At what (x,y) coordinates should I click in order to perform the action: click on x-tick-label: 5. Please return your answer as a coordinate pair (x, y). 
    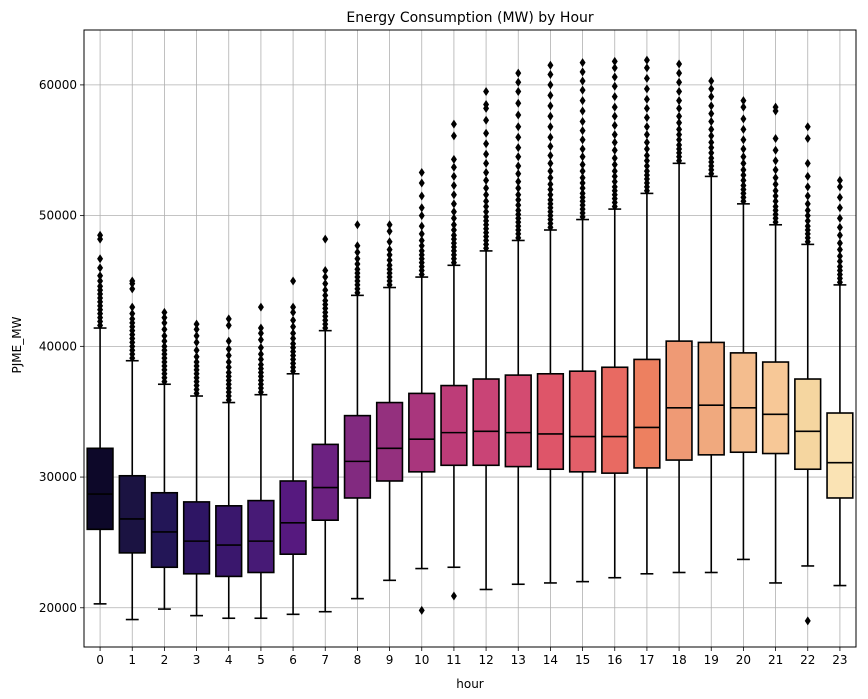
    Looking at the image, I should click on (261, 660).